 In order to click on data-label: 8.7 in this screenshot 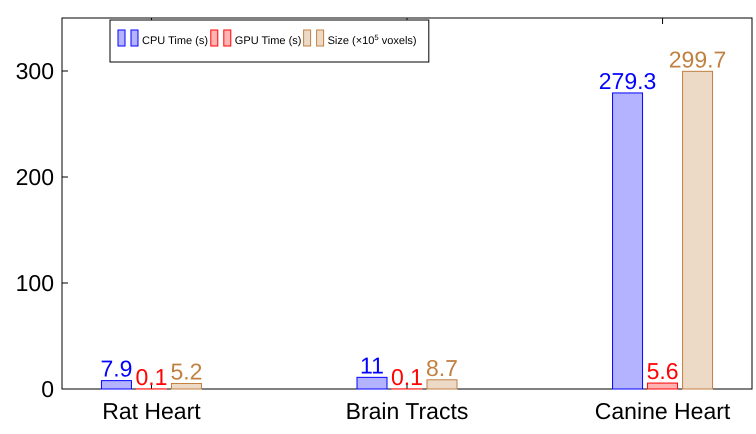, I will do `click(442, 367)`.